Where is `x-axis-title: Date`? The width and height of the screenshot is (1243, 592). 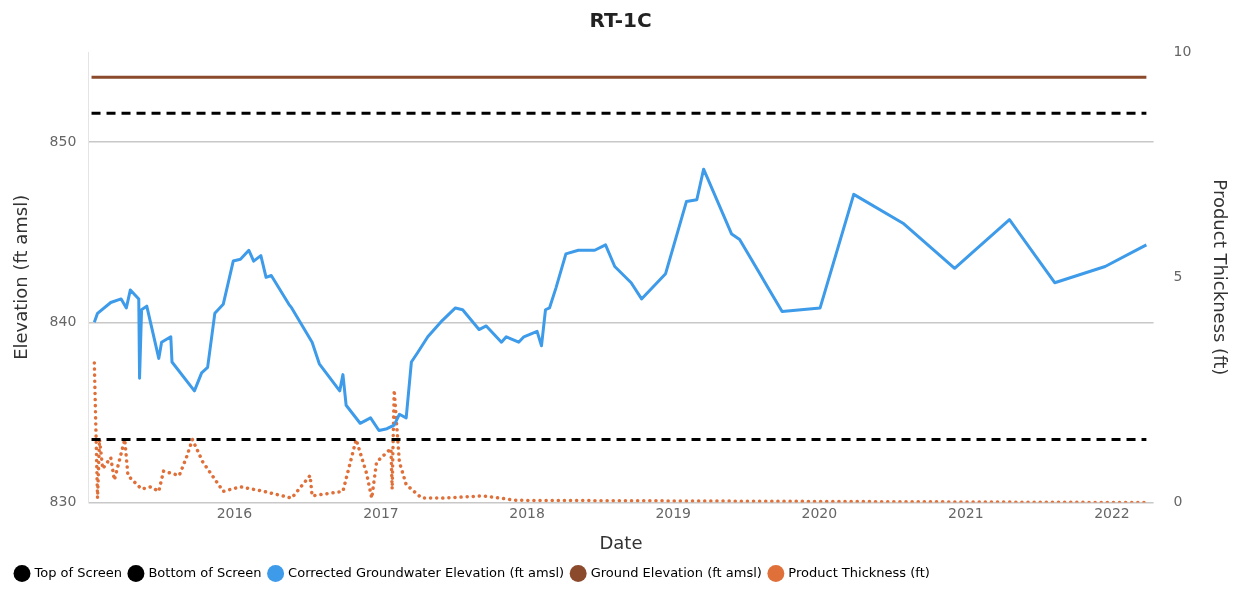
x-axis-title: Date is located at coordinates (621, 542).